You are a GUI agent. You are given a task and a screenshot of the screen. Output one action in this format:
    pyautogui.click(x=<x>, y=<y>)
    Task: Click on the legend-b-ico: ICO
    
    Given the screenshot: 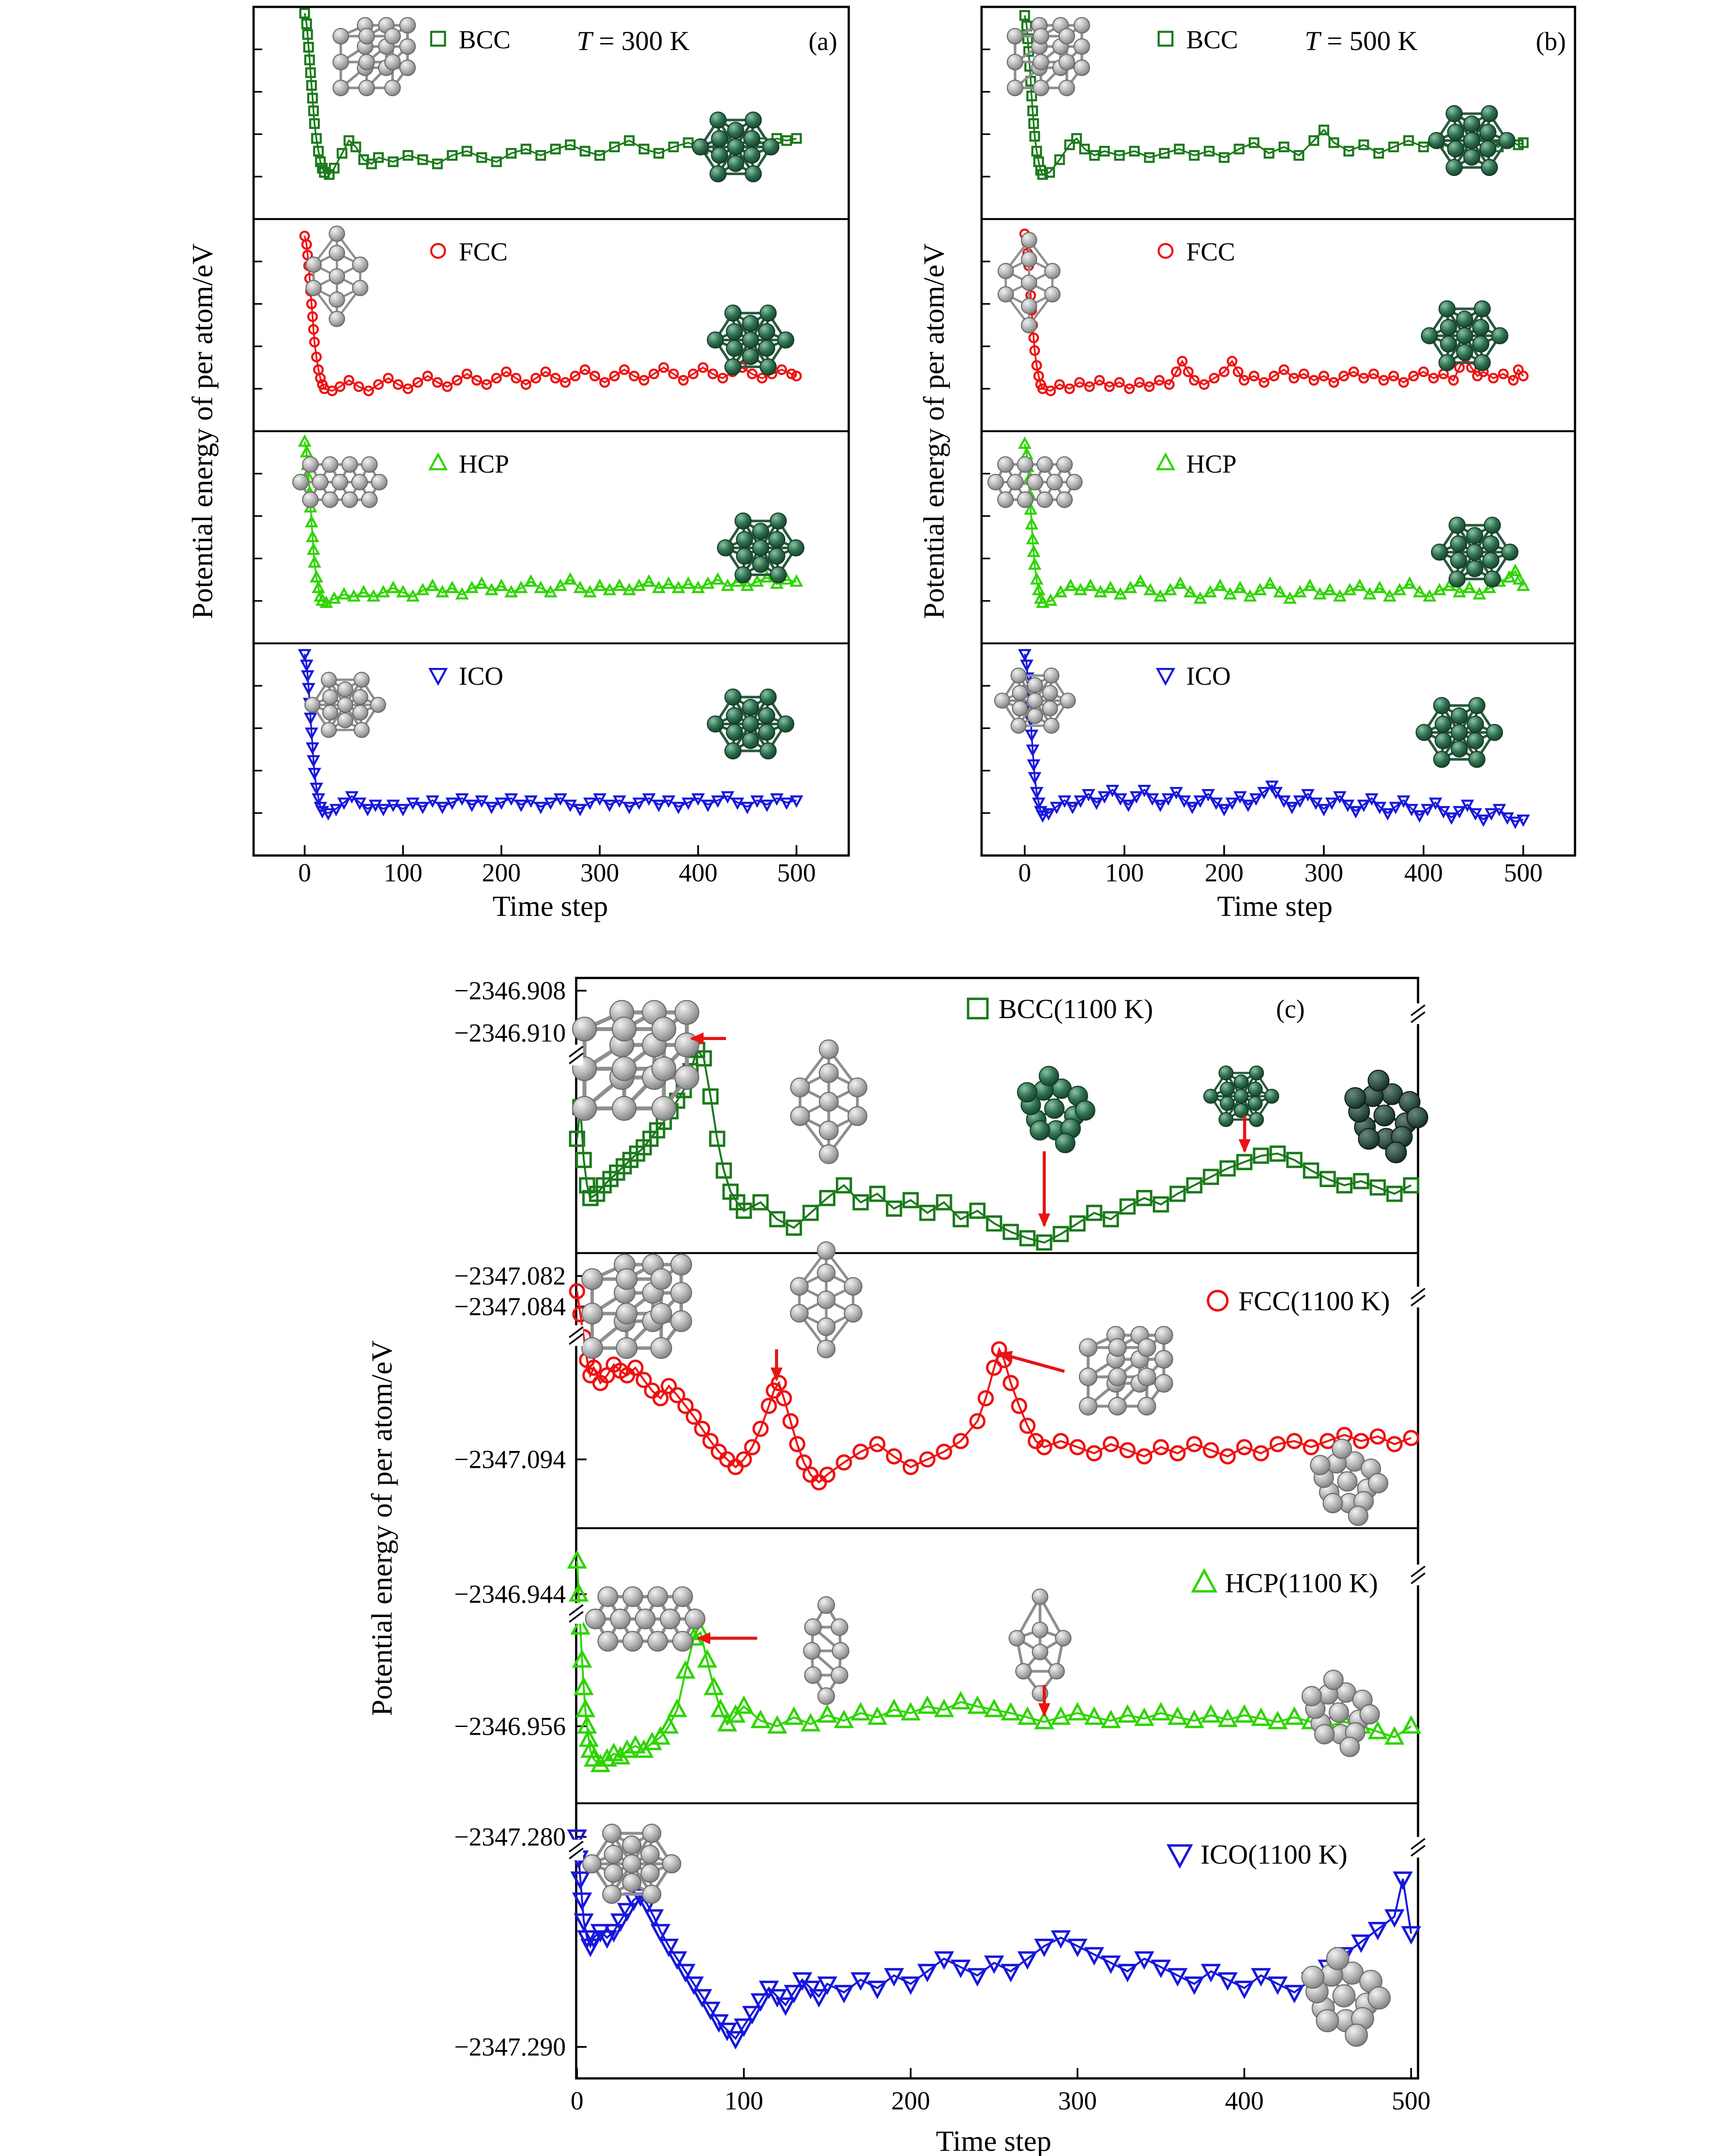 What is the action you would take?
    pyautogui.click(x=1193, y=676)
    